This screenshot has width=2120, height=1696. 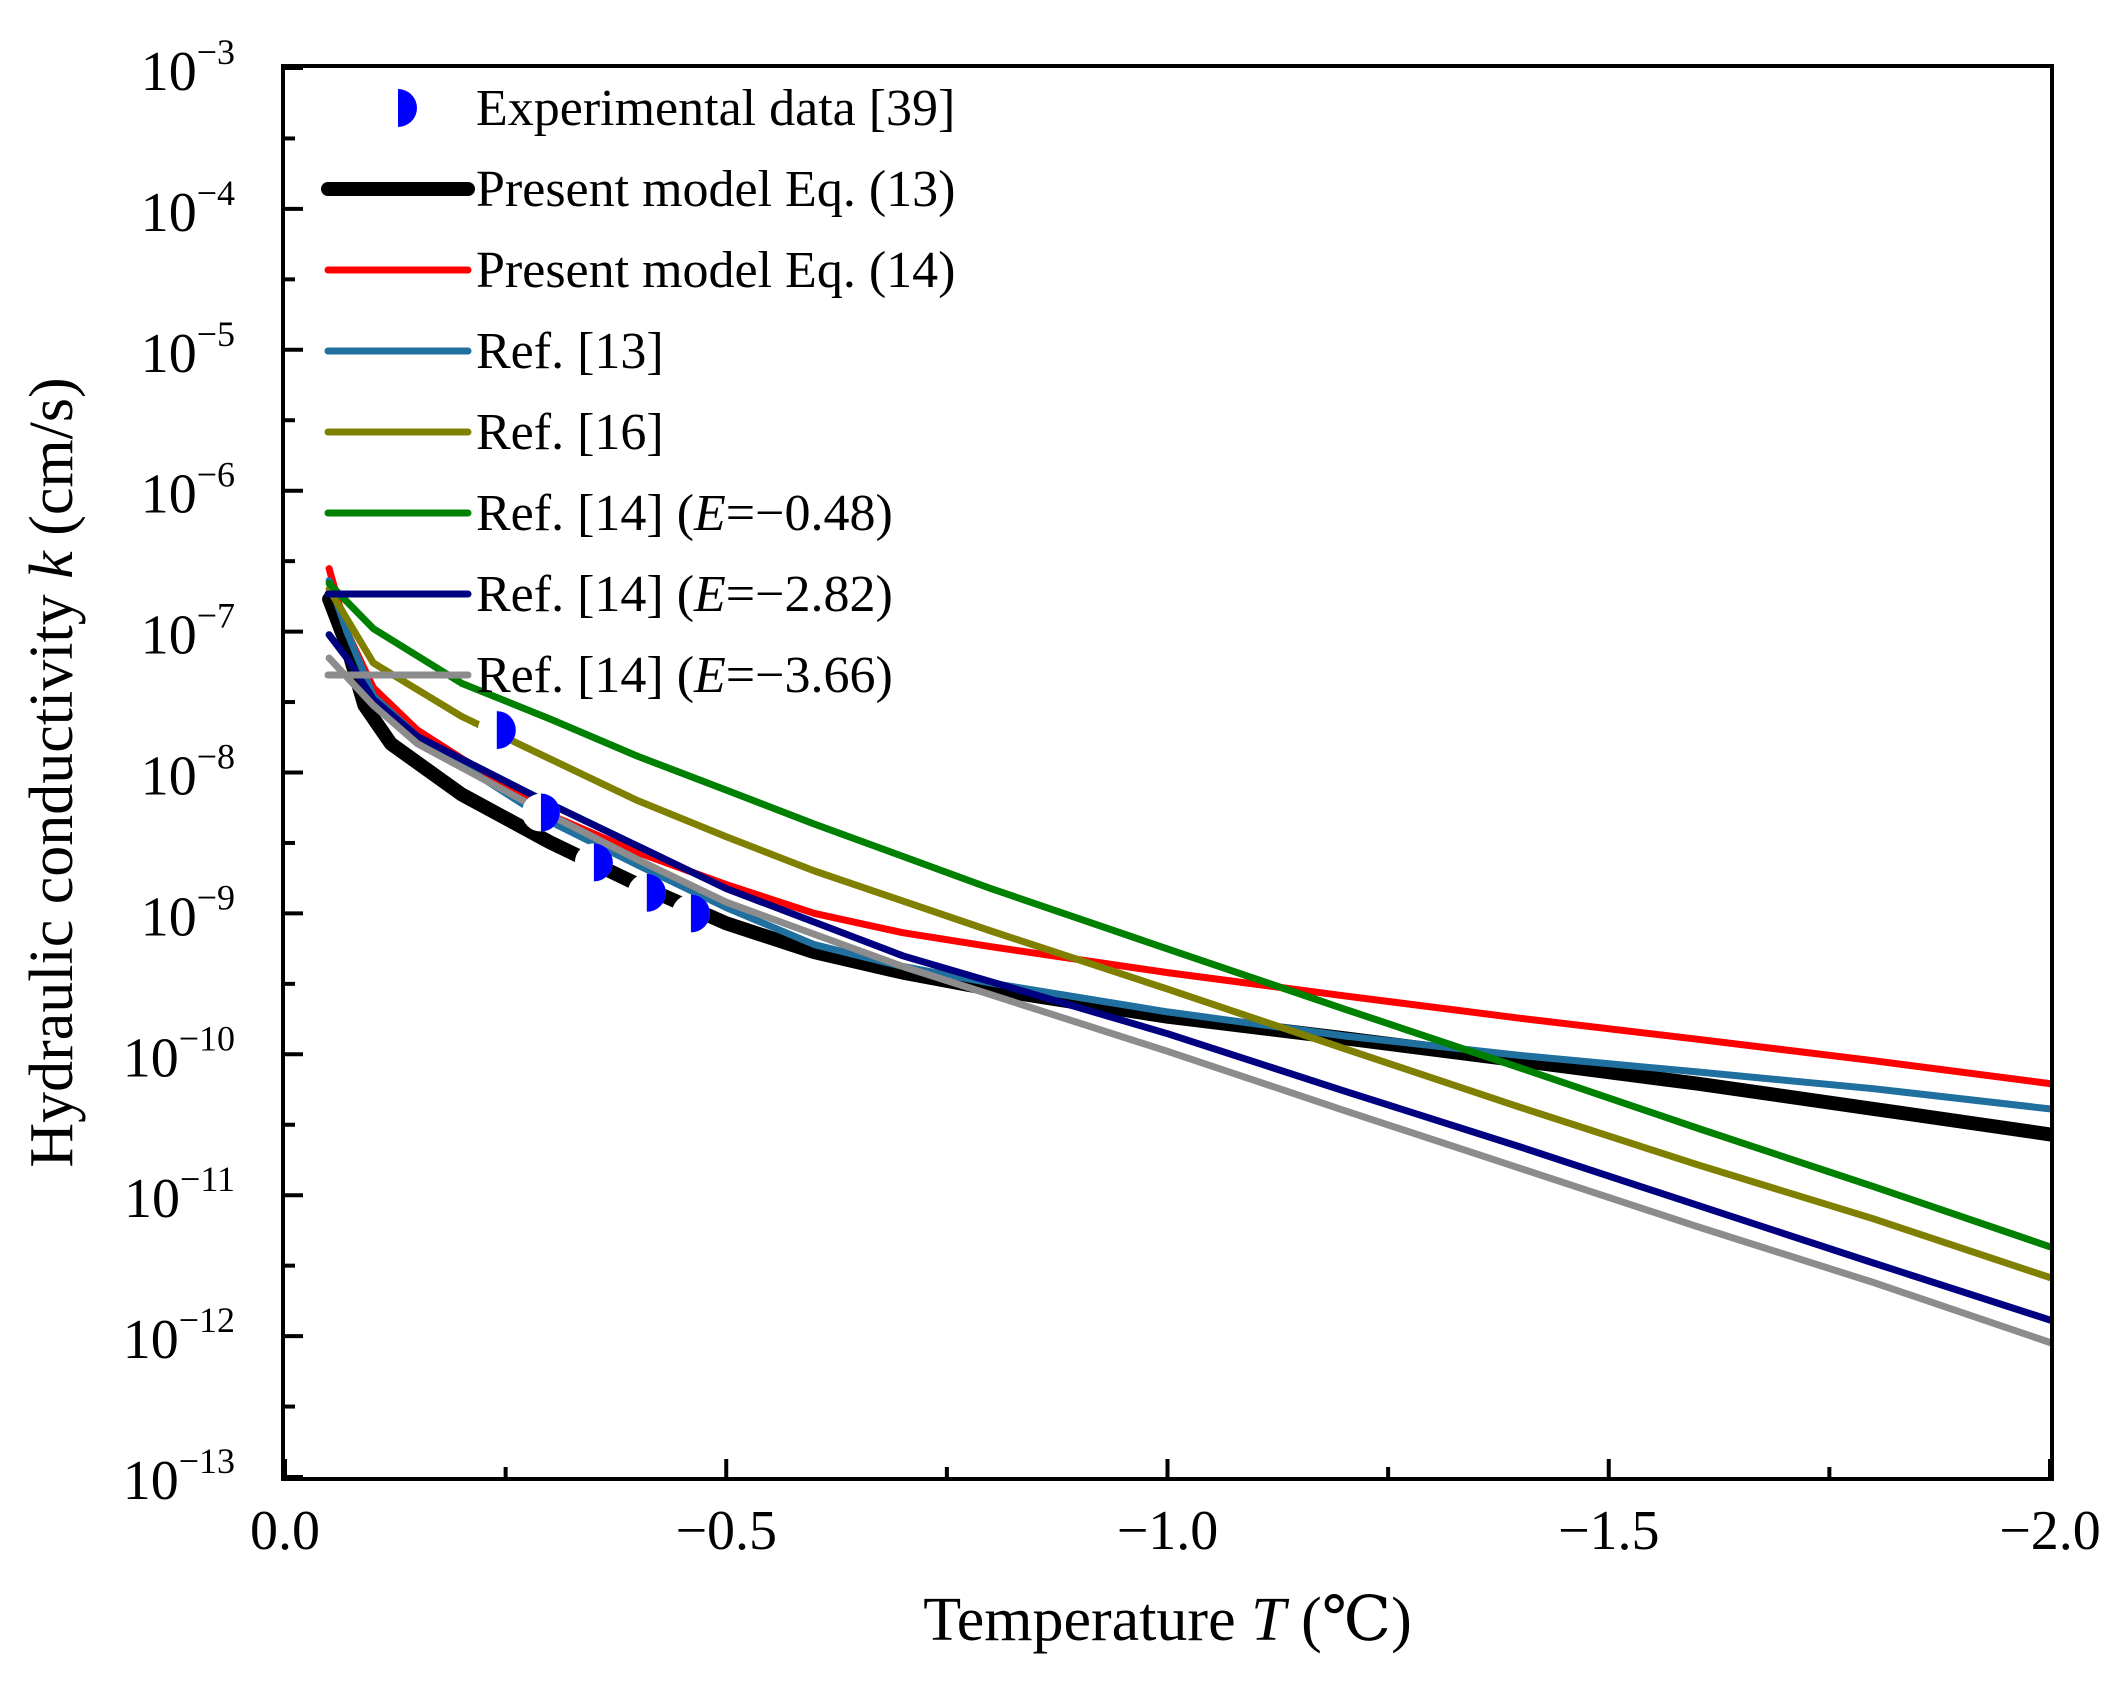 What do you see at coordinates (2050, 1531) in the screenshot?
I see `x-tick-label: −2.0` at bounding box center [2050, 1531].